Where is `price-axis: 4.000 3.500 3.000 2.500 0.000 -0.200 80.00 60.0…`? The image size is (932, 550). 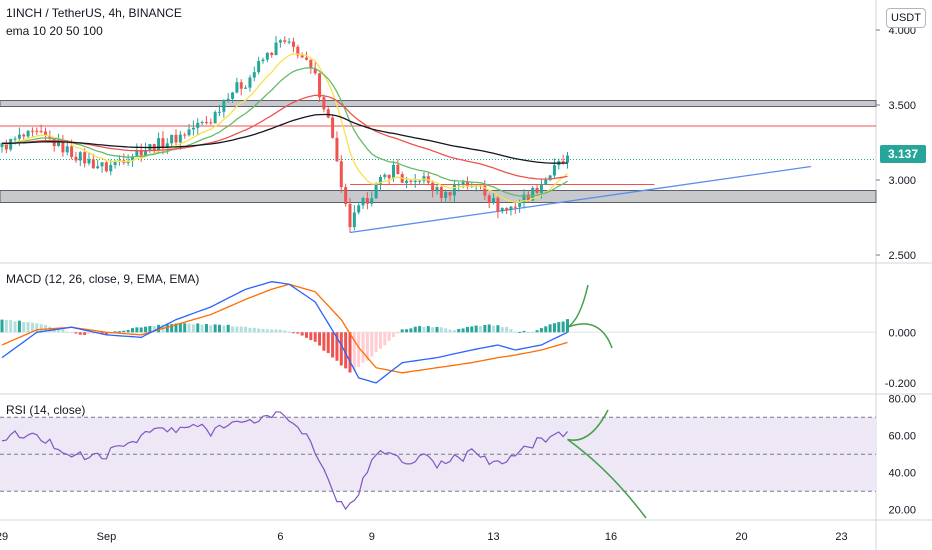 price-axis: 4.000 3.500 3.000 2.500 0.000 -0.200 80.00 60.0… is located at coordinates (896, 271).